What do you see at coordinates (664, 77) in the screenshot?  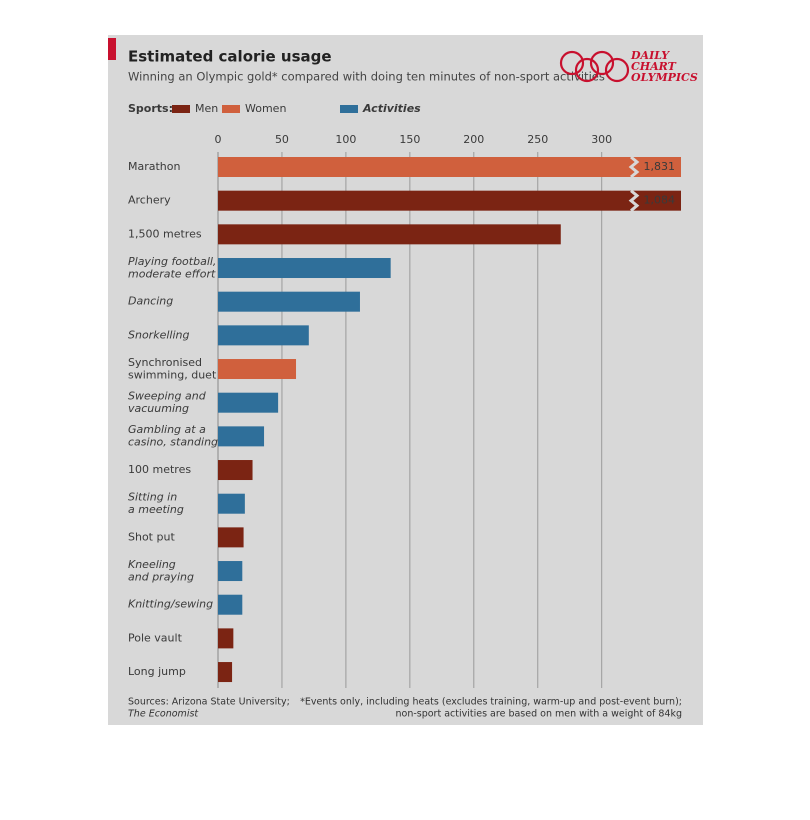 I see `logo-text: OLYMPICS` at bounding box center [664, 77].